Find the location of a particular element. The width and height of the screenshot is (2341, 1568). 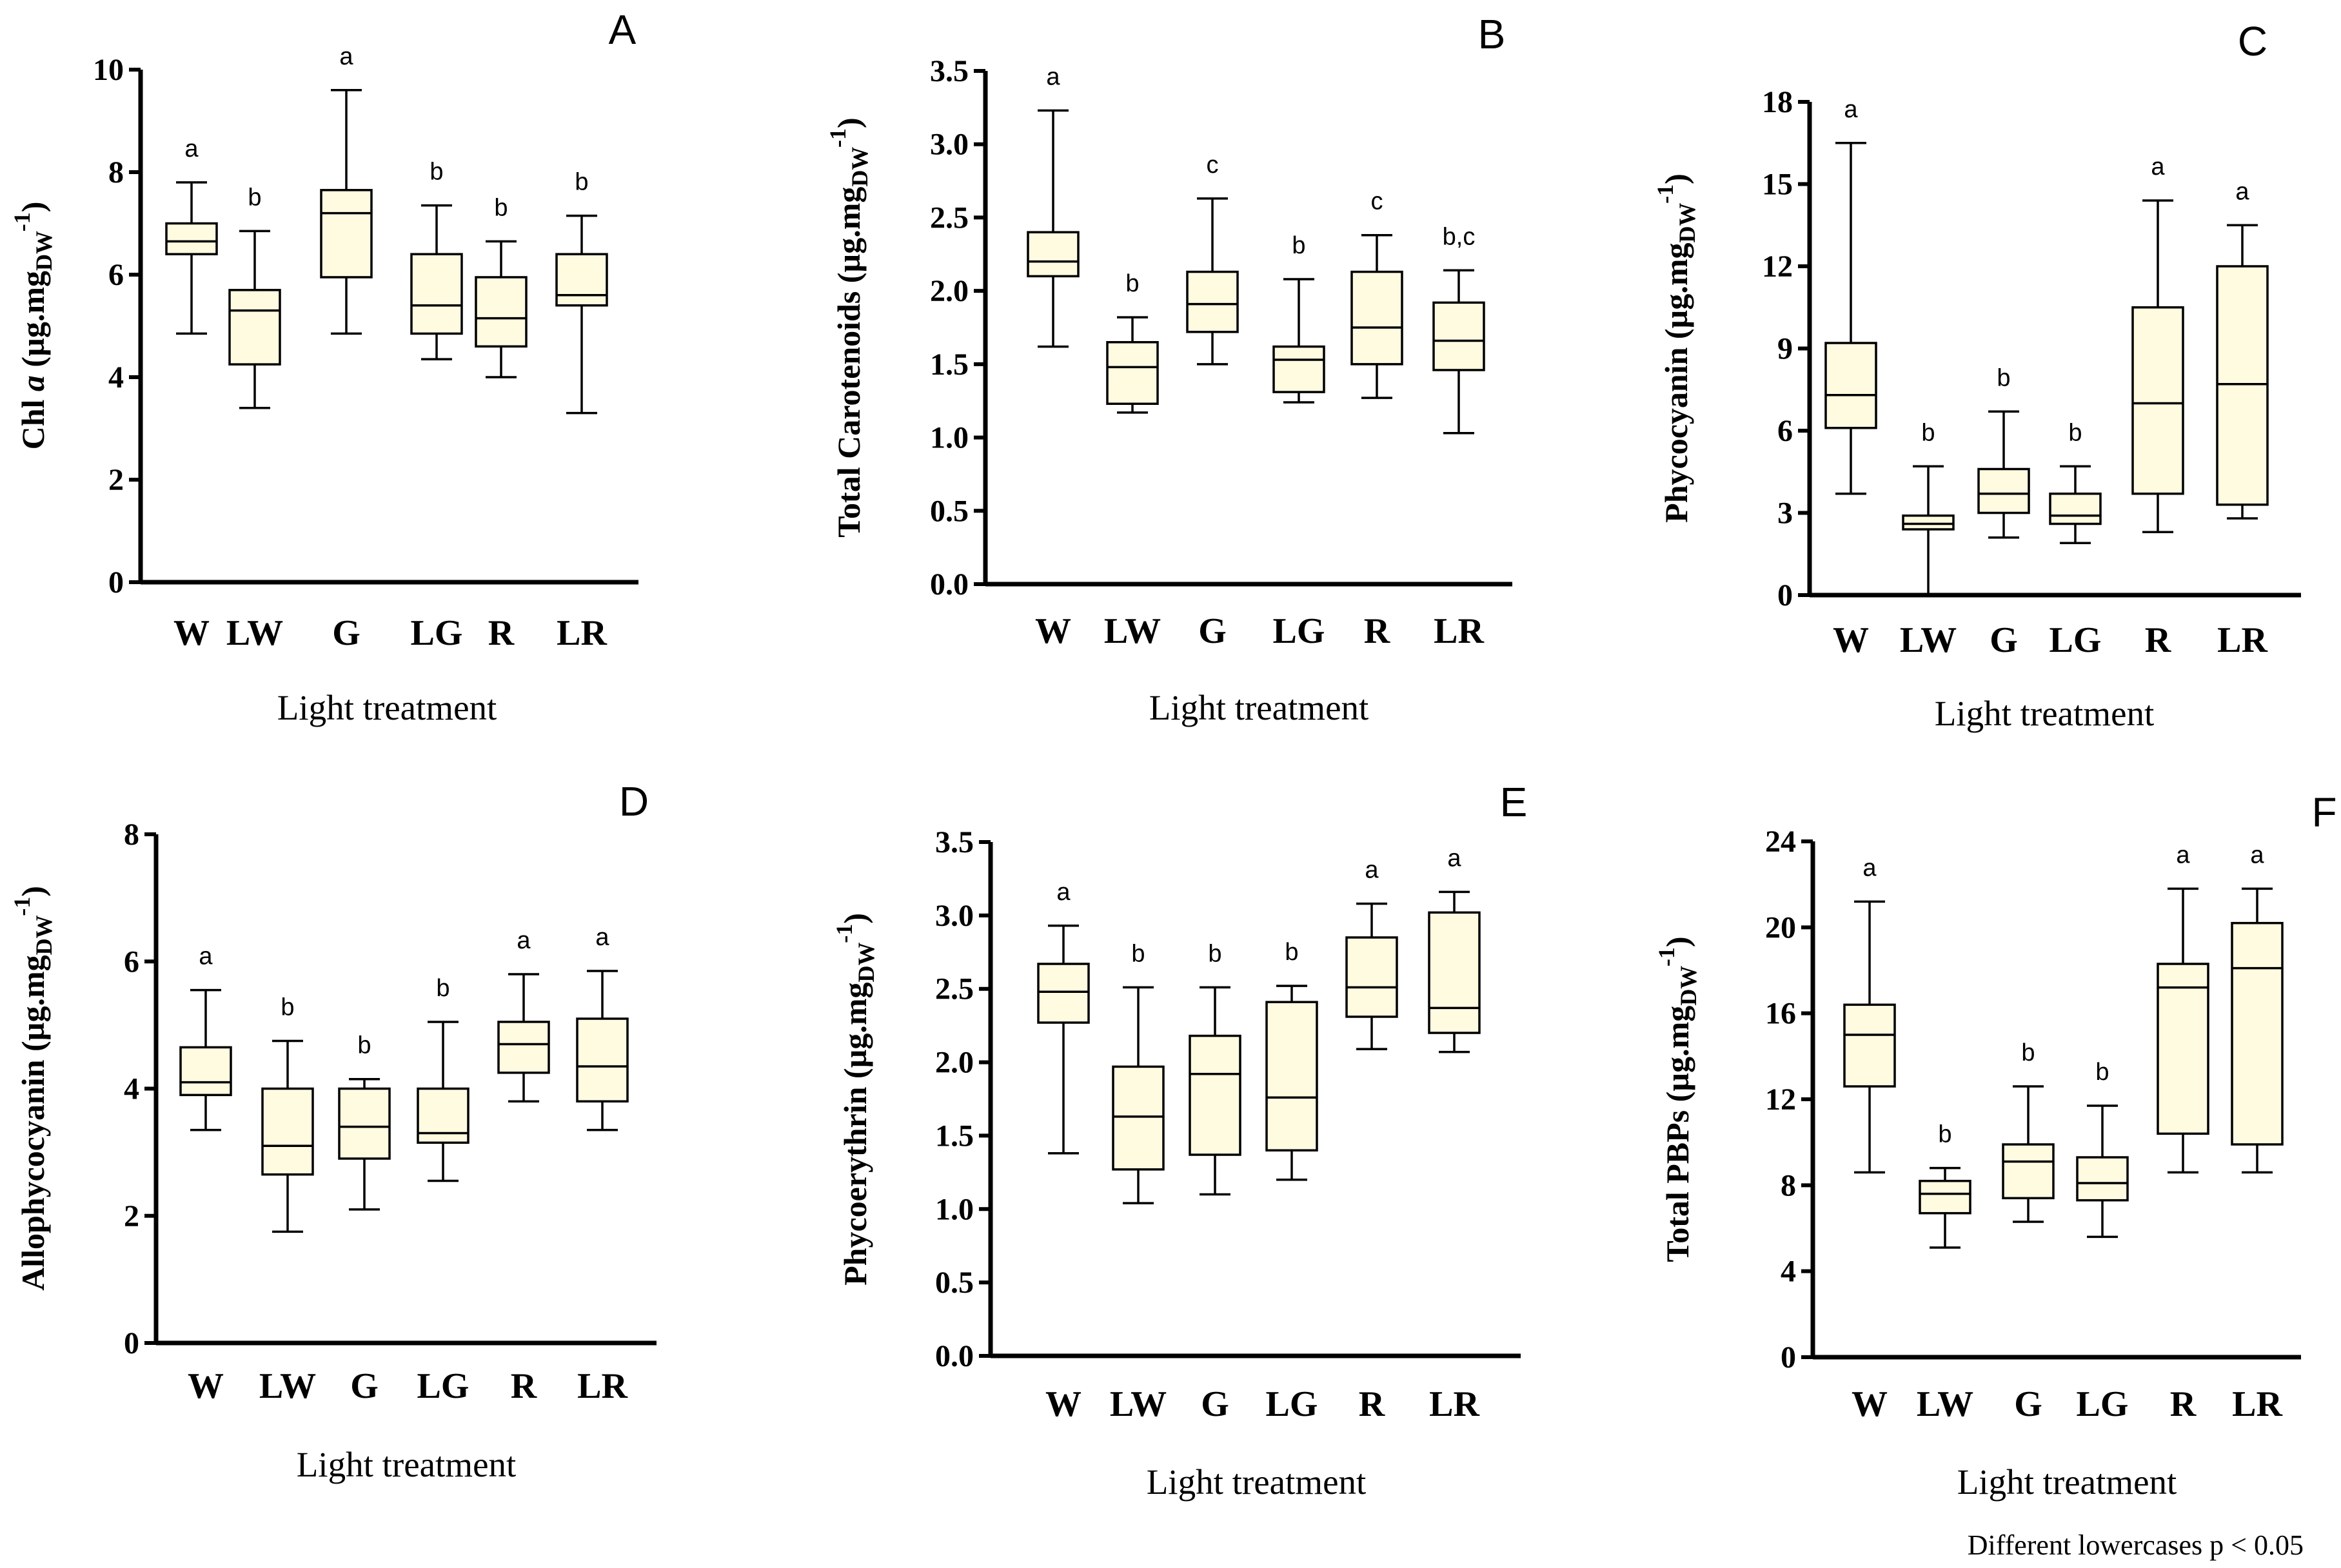

y-tick-label: 15 is located at coordinates (1777, 185).